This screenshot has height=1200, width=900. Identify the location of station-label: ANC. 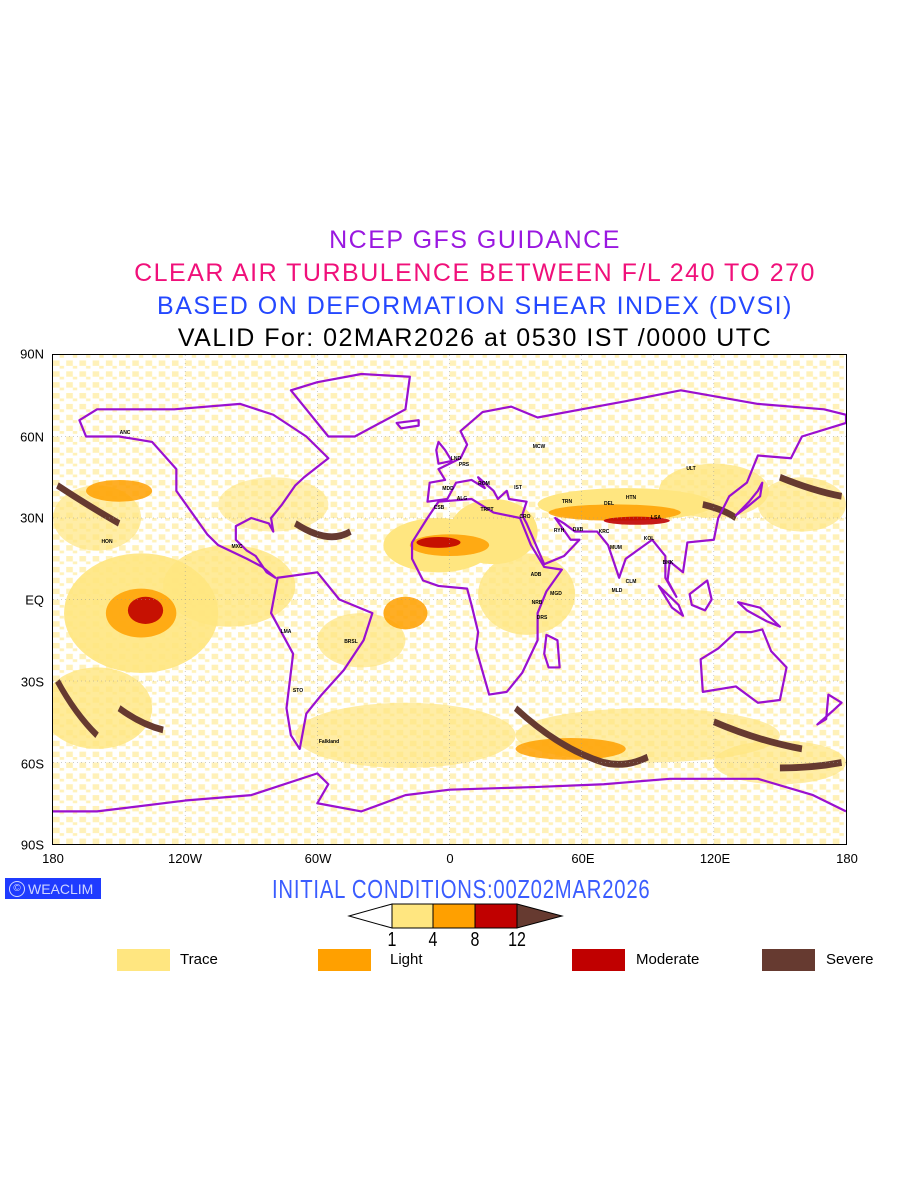
(125, 433).